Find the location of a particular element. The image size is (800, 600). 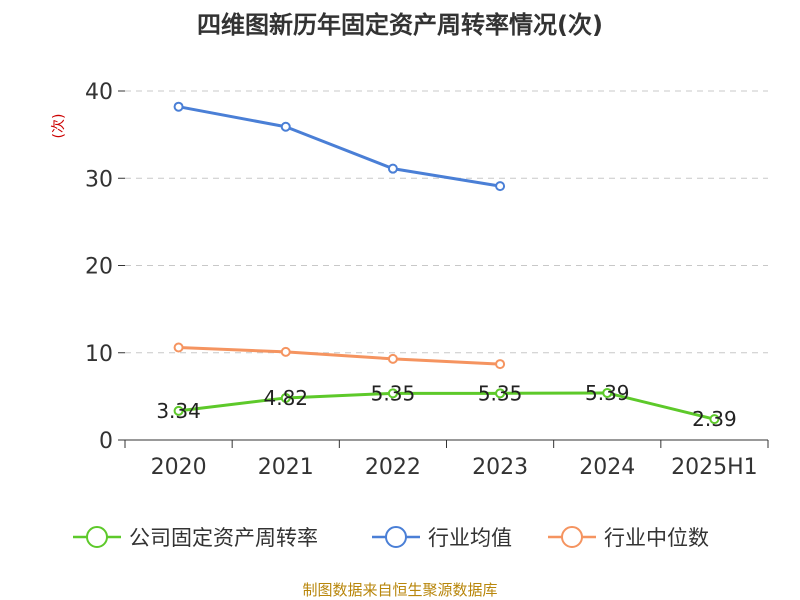

legend-label: 行业中位数 is located at coordinates (656, 538).